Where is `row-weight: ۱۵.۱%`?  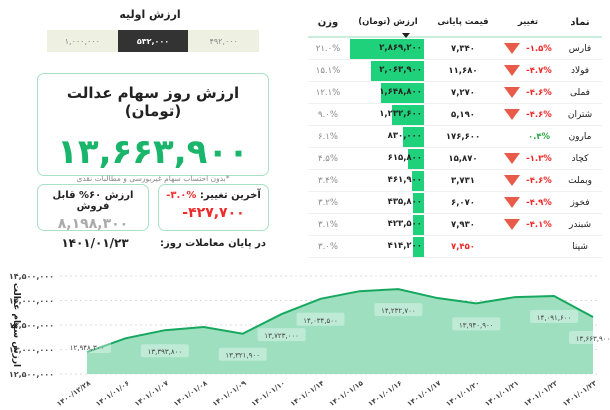
row-weight: ۱۵.۱% is located at coordinates (328, 70).